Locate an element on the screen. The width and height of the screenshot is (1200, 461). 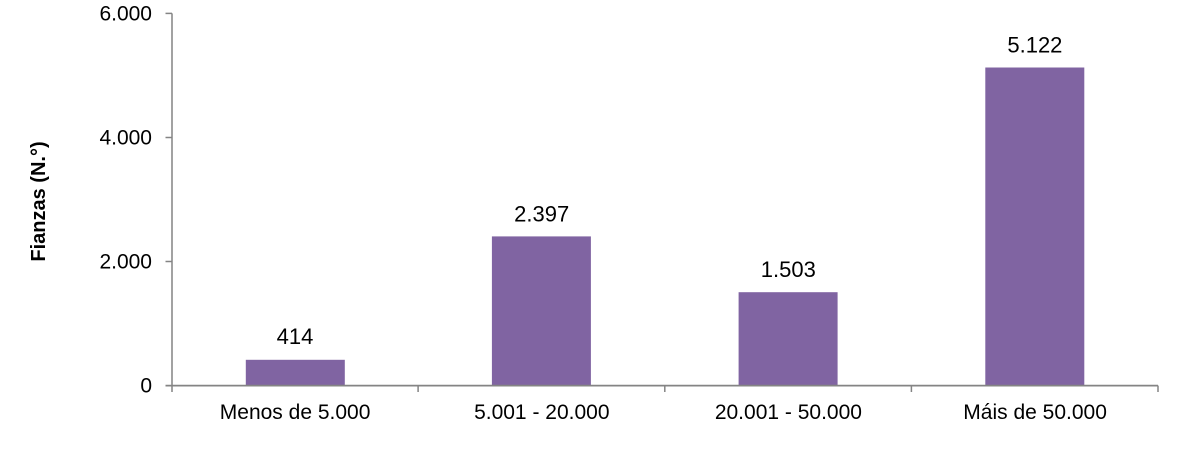
svg-text: 5.122 is located at coordinates (1034, 44).